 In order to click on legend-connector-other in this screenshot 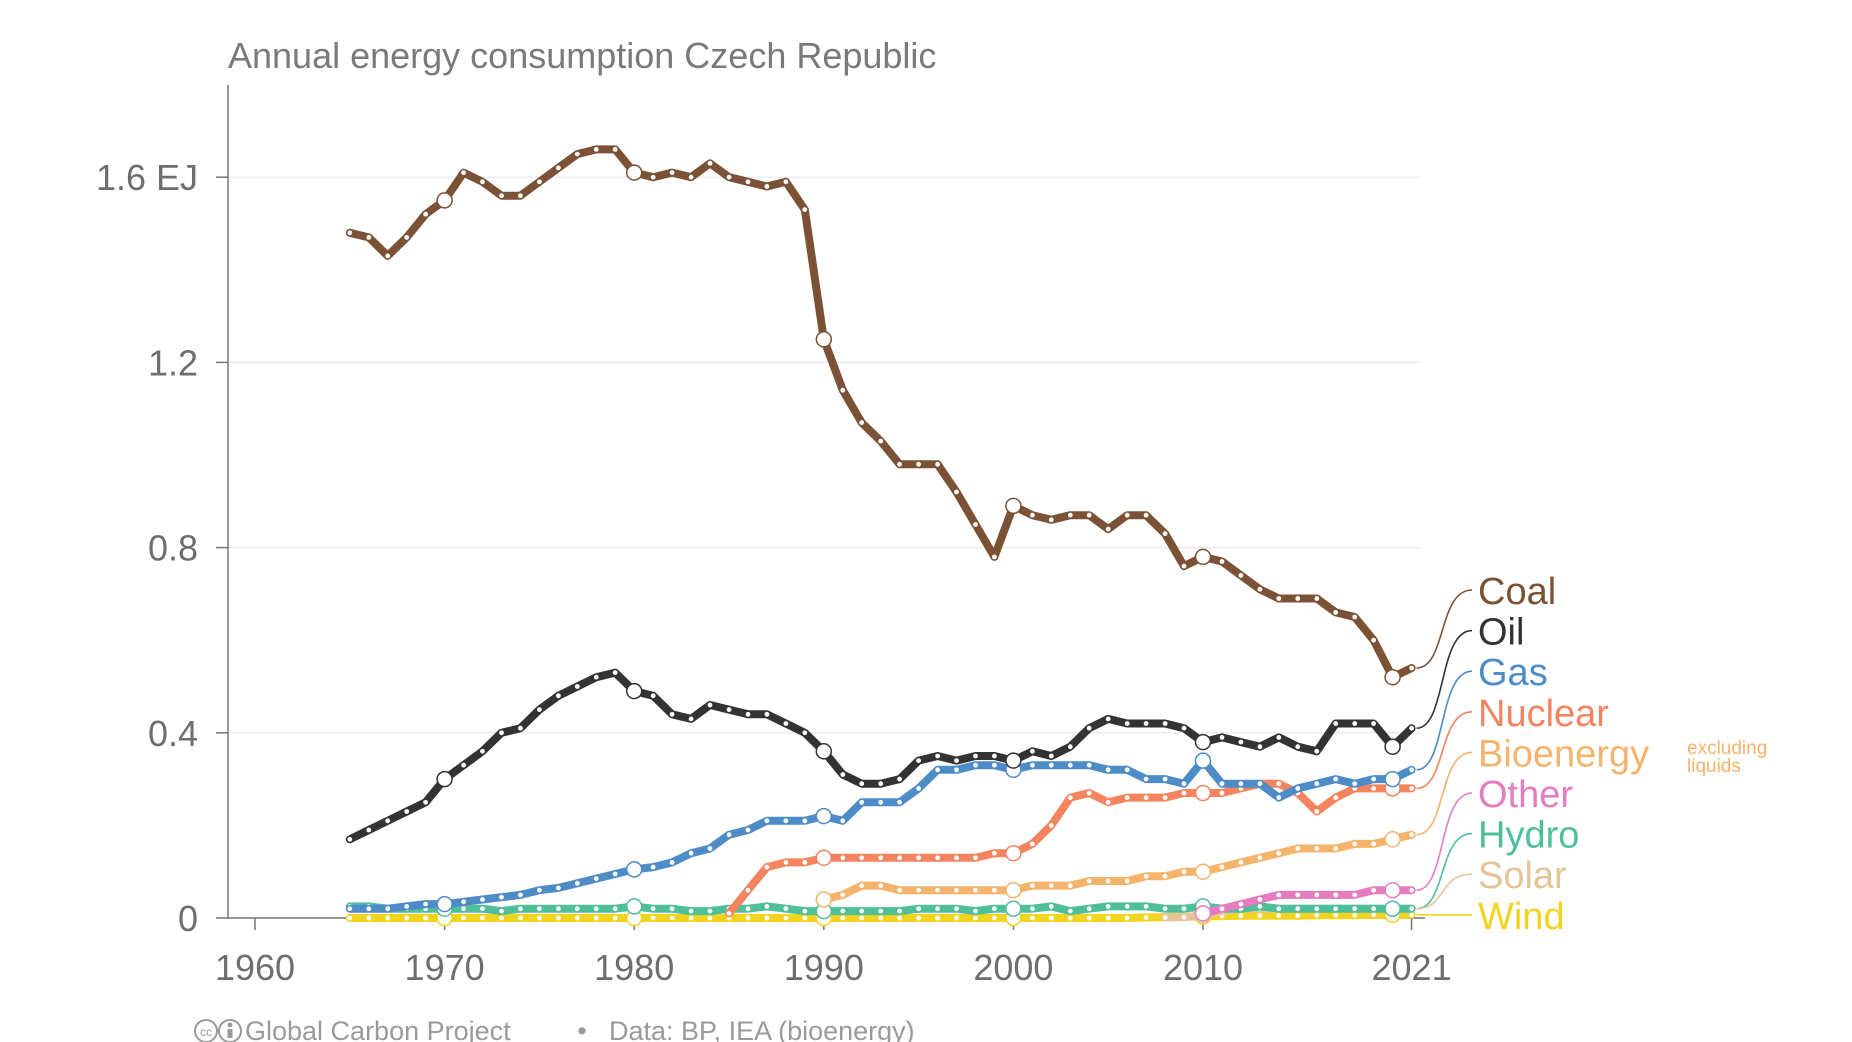, I will do `click(1444, 841)`.